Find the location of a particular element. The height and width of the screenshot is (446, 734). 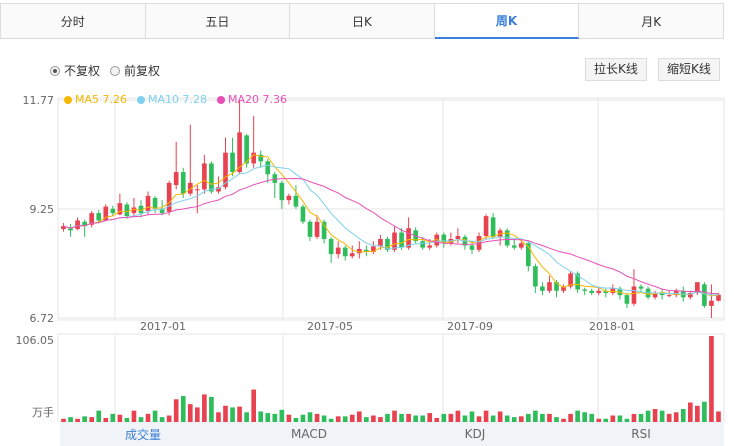

volume-max-label: 106.05 is located at coordinates (35, 340).